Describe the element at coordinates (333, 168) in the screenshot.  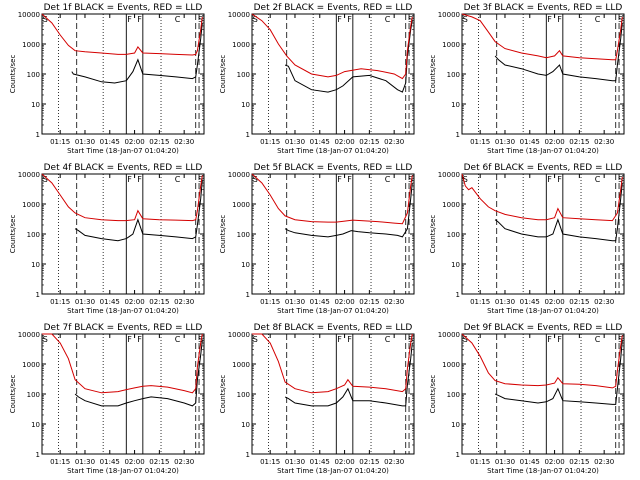
I see `panel-title: Det 5f BLACK = Events, RED = LLD` at that location.